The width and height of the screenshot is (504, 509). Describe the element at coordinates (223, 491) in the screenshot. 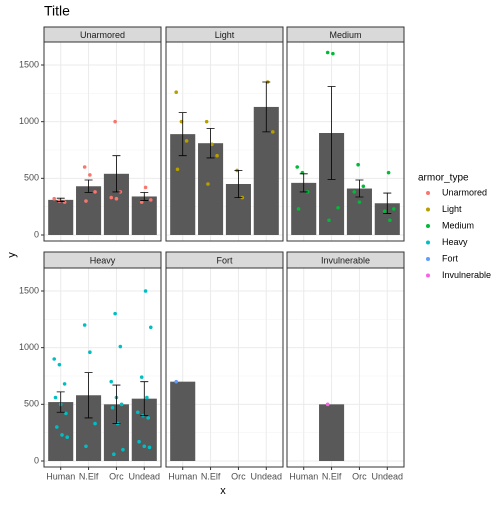

I see `x-axis-label: x` at that location.